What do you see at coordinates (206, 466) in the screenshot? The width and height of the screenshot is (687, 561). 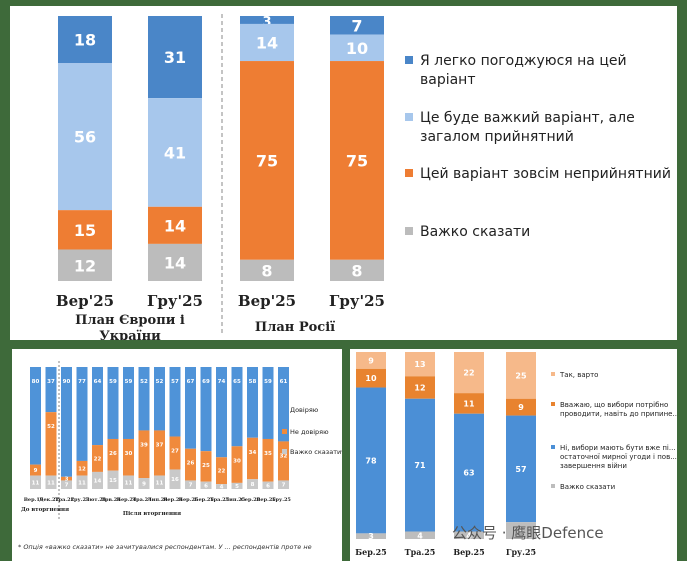 I see `bar-value-label: 25` at bounding box center [206, 466].